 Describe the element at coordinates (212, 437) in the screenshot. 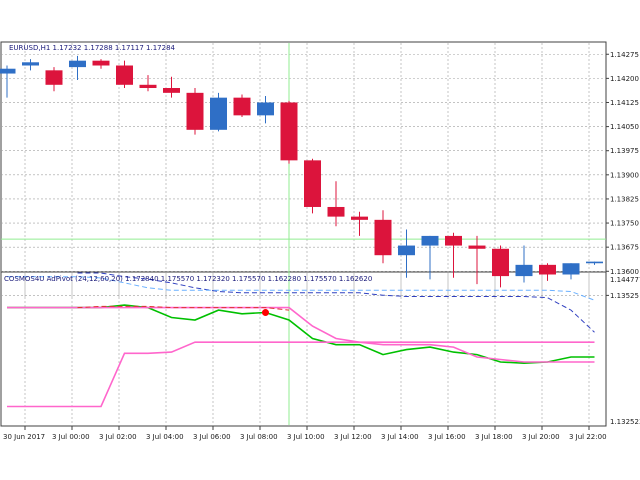

I see `x-tick-label: 3 Jul 06:00` at that location.